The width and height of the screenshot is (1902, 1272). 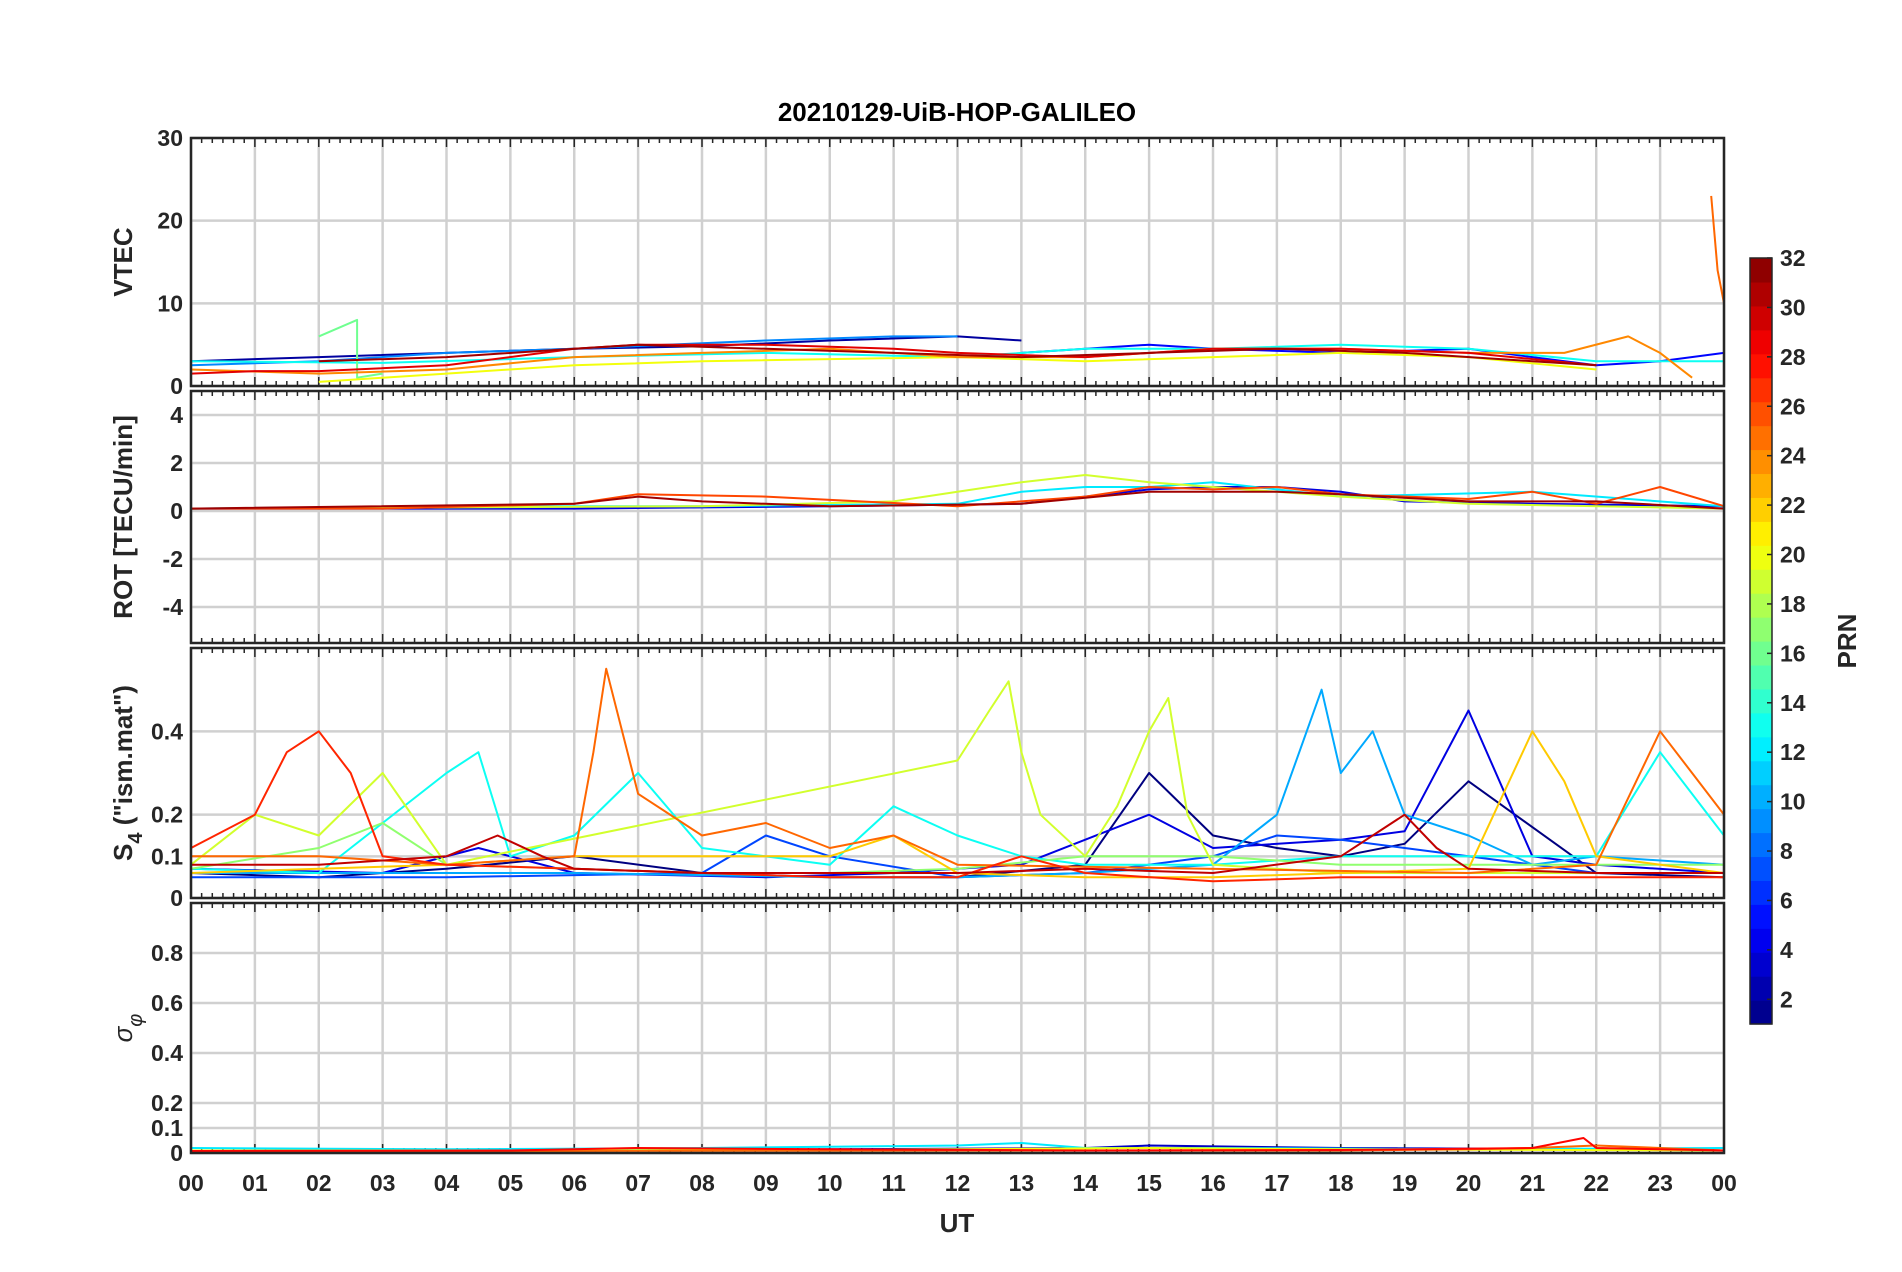 What do you see at coordinates (167, 1003) in the screenshot?
I see `y-tick-label: 0.6` at bounding box center [167, 1003].